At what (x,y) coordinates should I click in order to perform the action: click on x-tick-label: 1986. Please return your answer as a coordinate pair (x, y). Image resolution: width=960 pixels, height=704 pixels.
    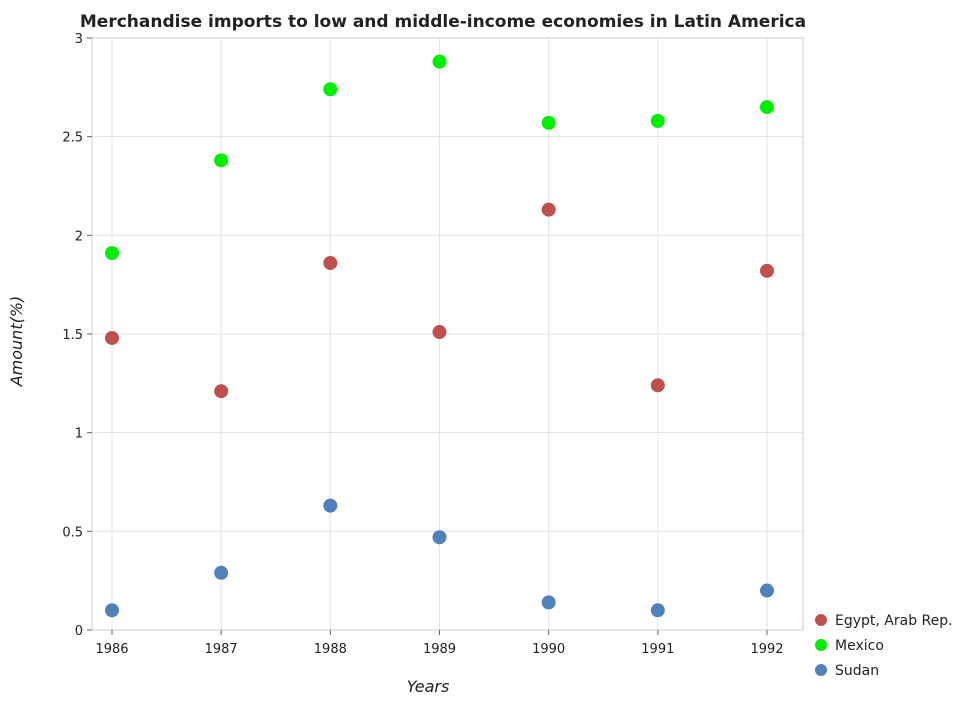
    Looking at the image, I should click on (111, 649).